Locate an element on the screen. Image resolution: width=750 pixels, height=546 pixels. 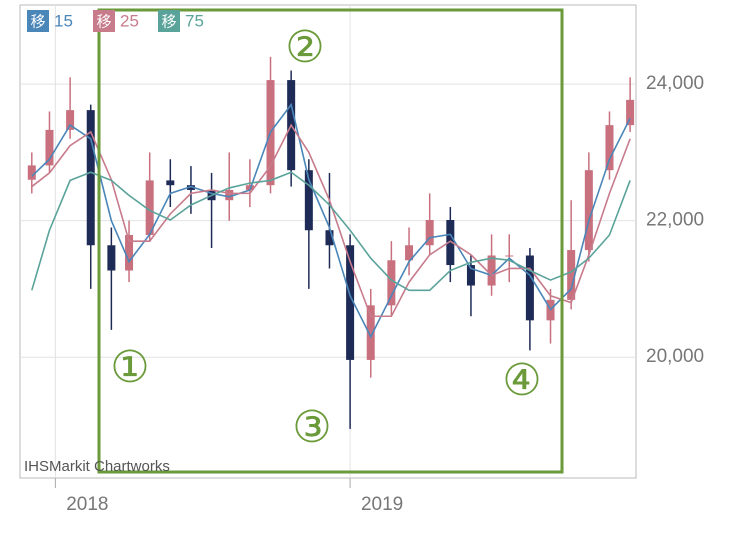
legend-label: 75 is located at coordinates (194, 20).